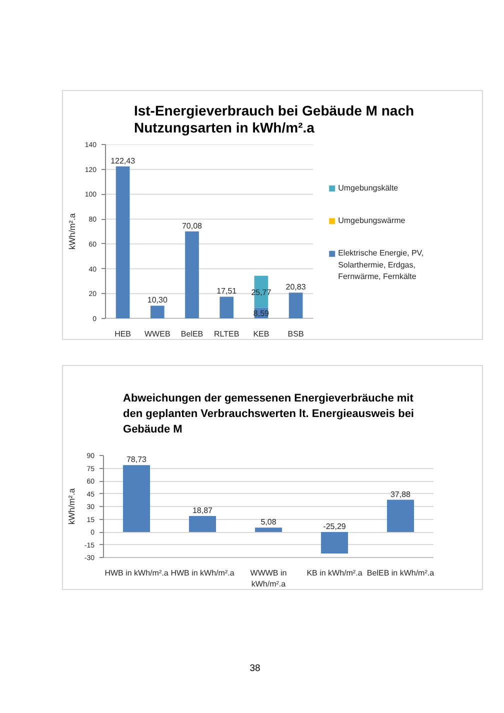 The image size is (504, 713). Describe the element at coordinates (137, 459) in the screenshot. I see `data-label: 78,73` at that location.